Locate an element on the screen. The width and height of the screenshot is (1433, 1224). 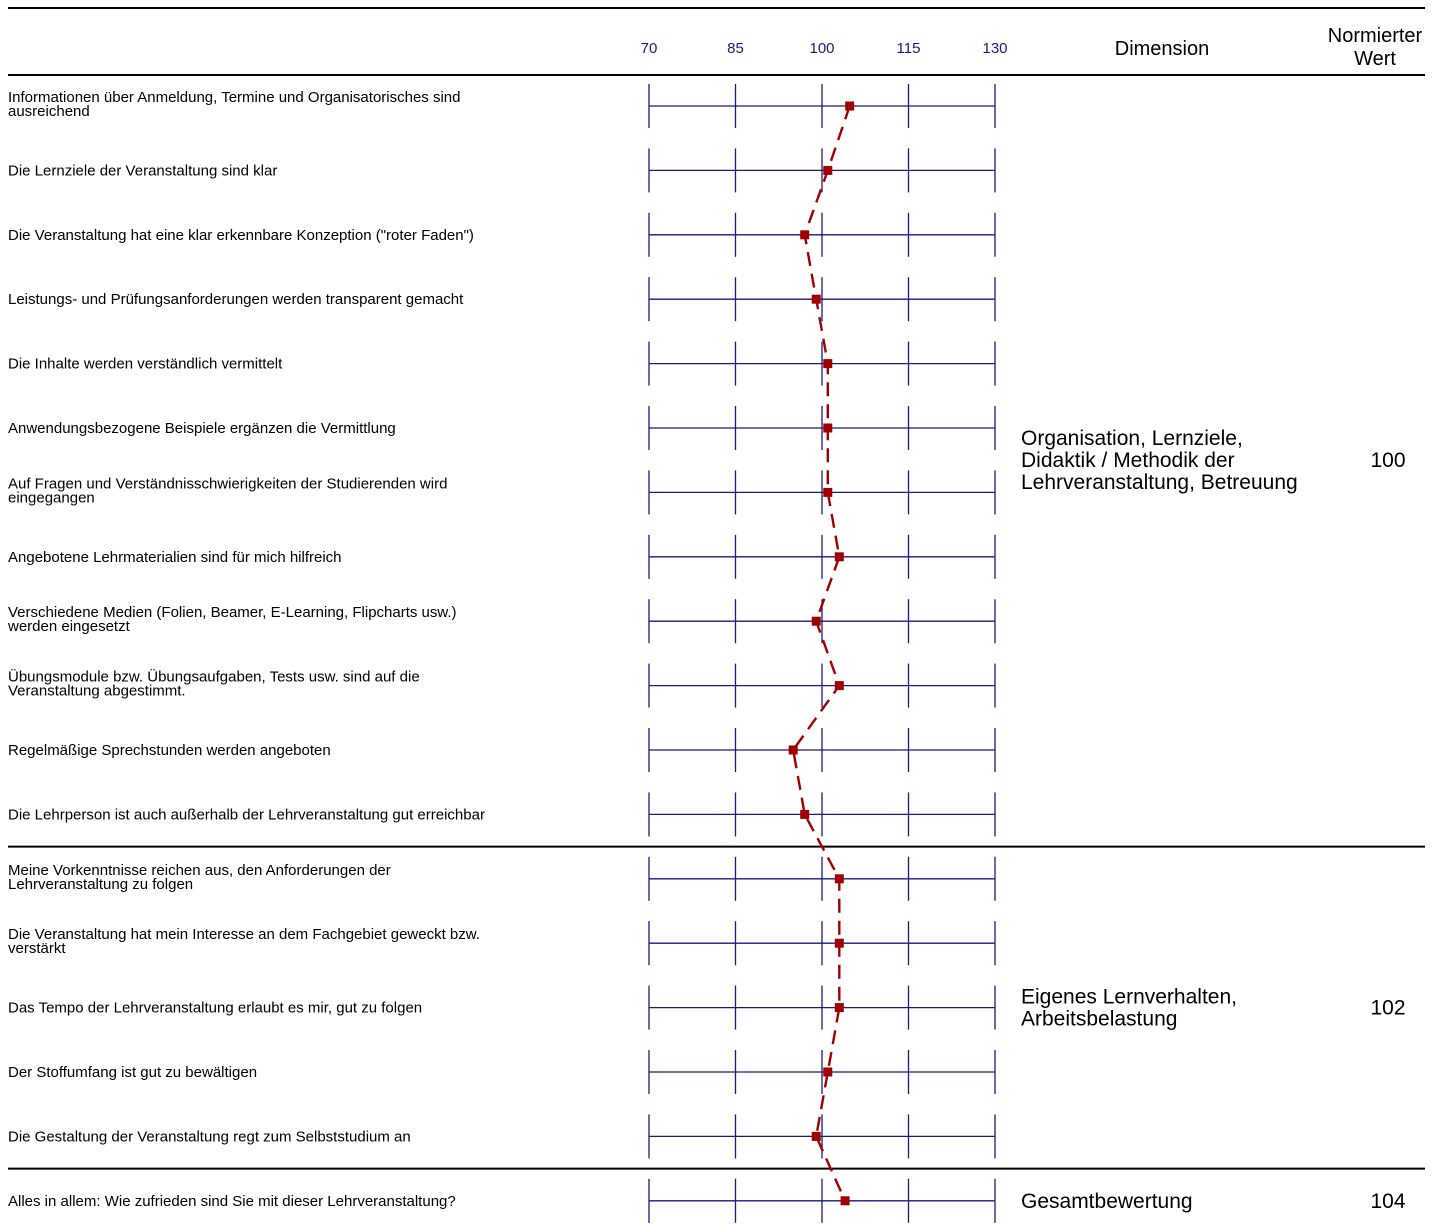
item-label: werden eingesetzt is located at coordinates (69, 626).